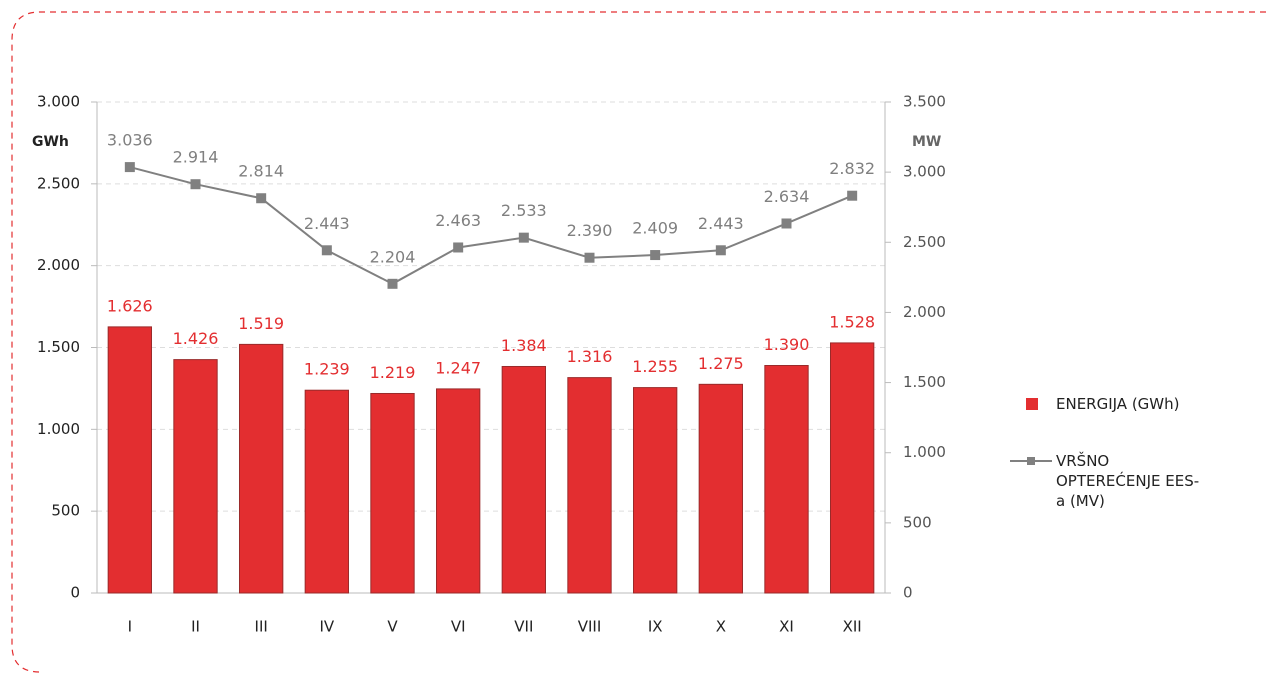 The width and height of the screenshot is (1266, 674). What do you see at coordinates (590, 356) in the screenshot?
I see `bar-value-label: 1.316` at bounding box center [590, 356].